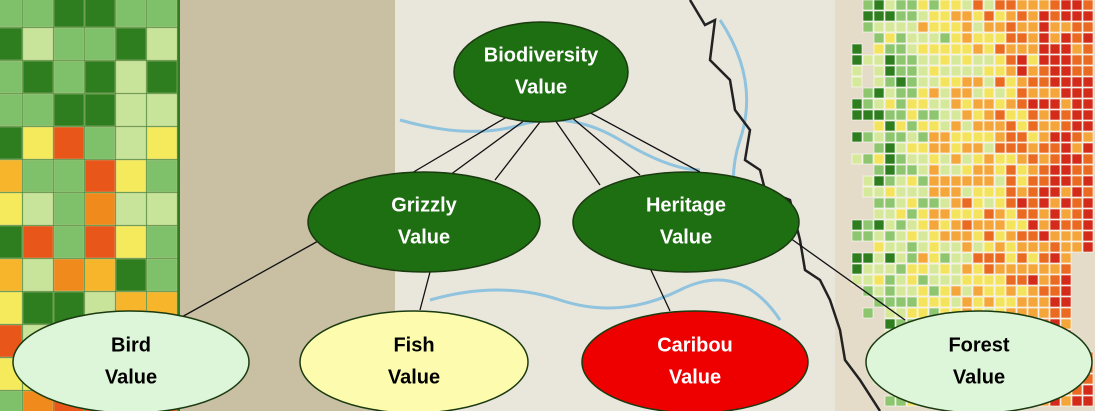  Describe the element at coordinates (686, 237) in the screenshot. I see `node-label: Value` at that location.